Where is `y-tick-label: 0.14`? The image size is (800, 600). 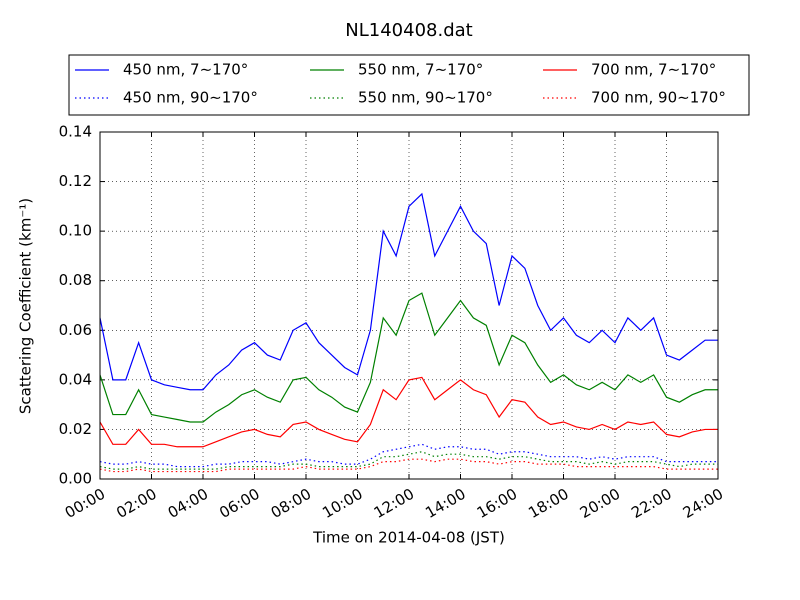
y-tick-label: 0.14 is located at coordinates (75, 132).